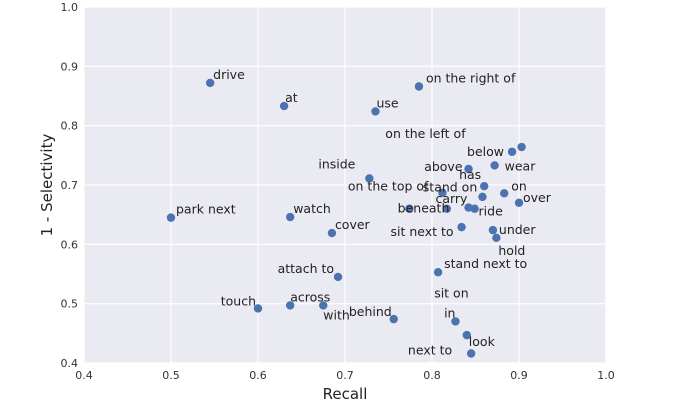 This screenshot has height=406, width=675. What do you see at coordinates (258, 375) in the screenshot?
I see `x-tick-label: 0.6` at bounding box center [258, 375].